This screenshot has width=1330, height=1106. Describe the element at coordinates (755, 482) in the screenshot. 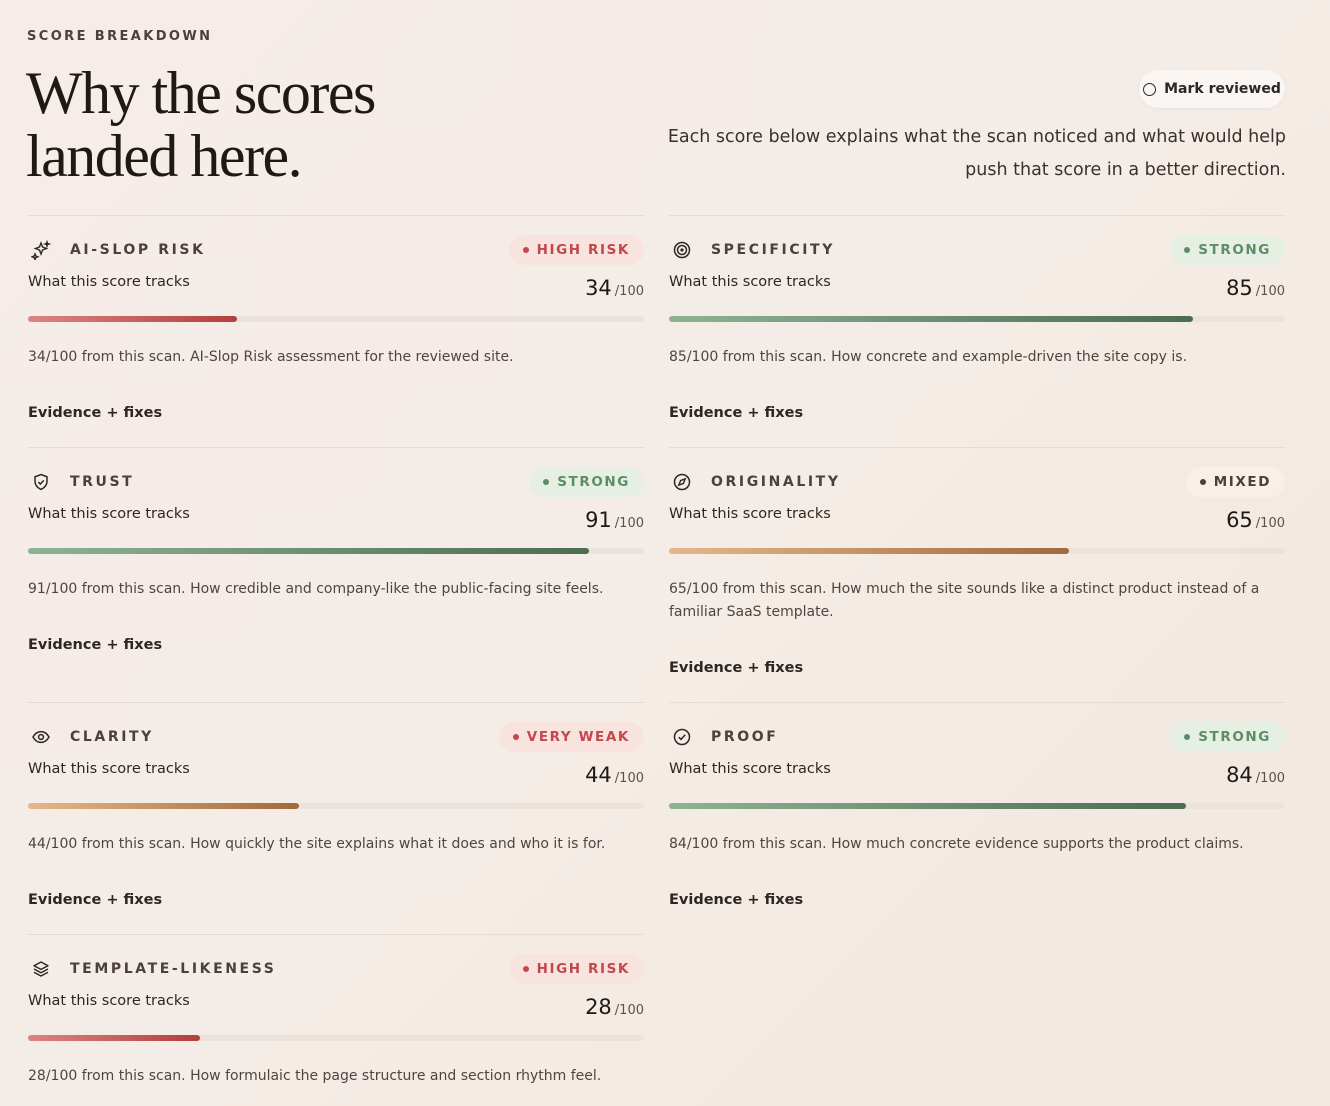

I see `card-name-row: ORIGINALITY` at that location.